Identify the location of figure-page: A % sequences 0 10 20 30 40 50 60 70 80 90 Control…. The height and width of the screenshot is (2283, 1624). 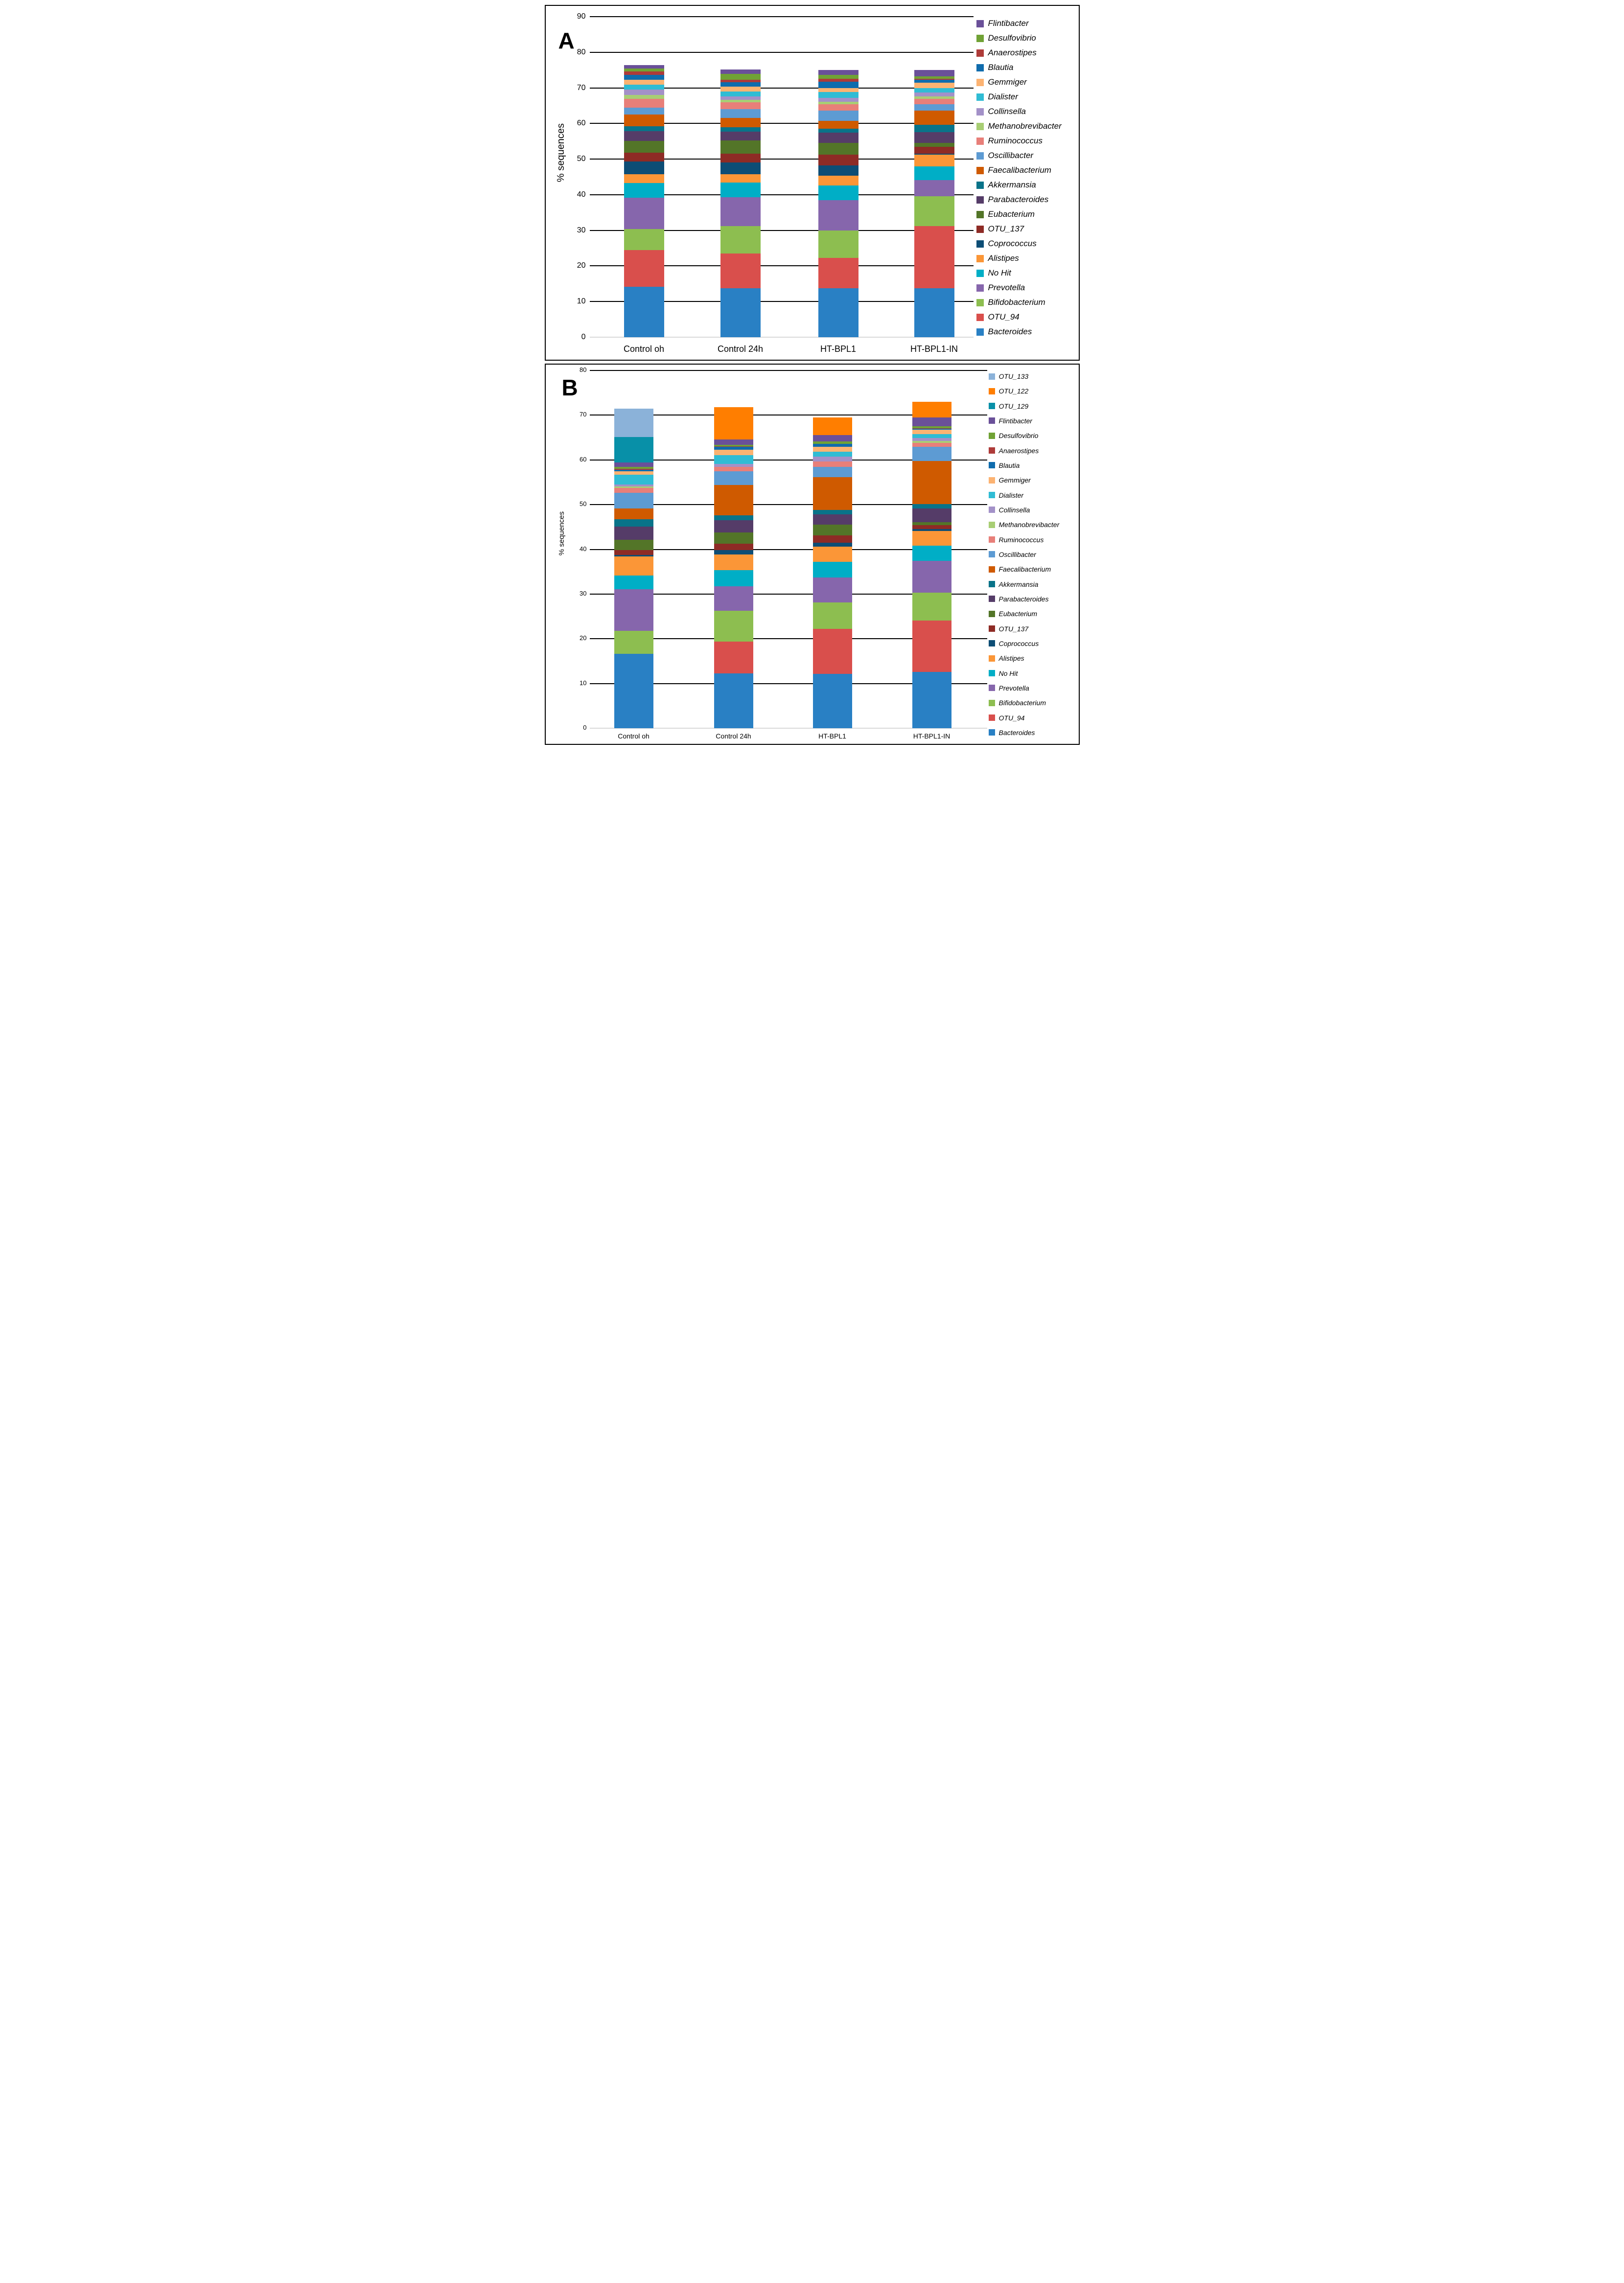
(812, 375).